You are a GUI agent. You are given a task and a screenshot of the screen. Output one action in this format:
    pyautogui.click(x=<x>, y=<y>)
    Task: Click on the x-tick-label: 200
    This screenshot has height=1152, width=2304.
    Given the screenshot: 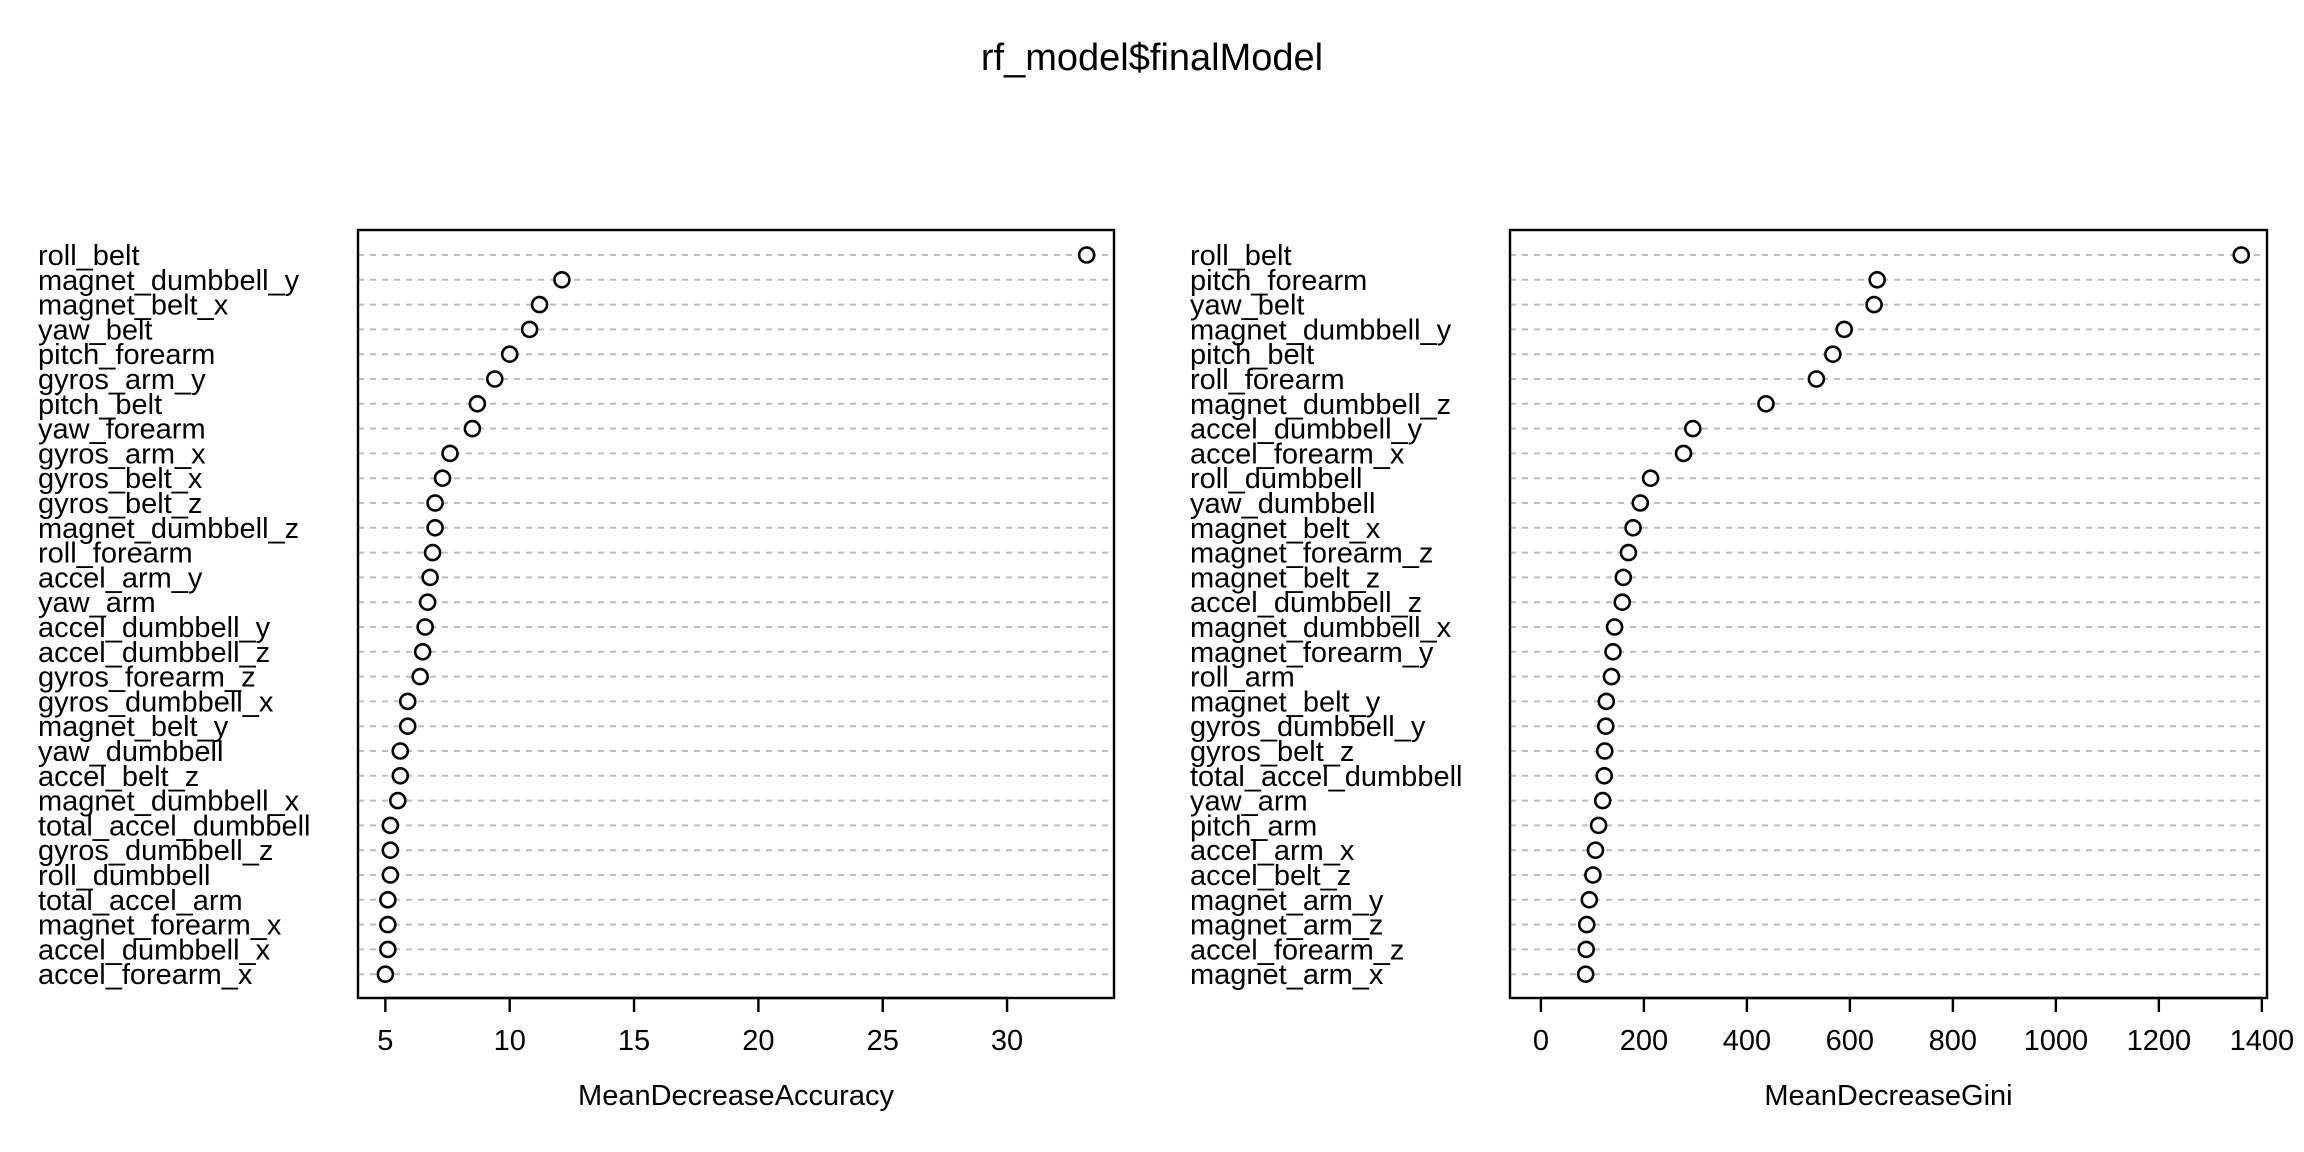 What is the action you would take?
    pyautogui.click(x=1644, y=1041)
    